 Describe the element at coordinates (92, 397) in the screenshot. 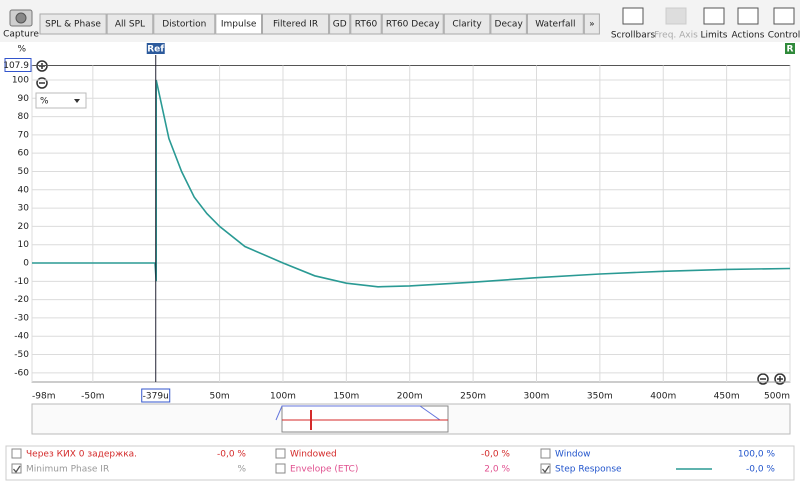

I see `x-tick-label: -50m` at that location.